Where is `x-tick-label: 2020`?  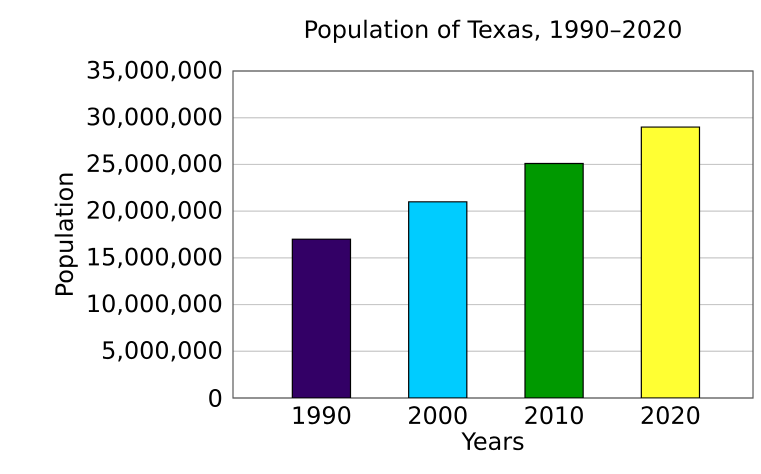 x-tick-label: 2020 is located at coordinates (671, 415).